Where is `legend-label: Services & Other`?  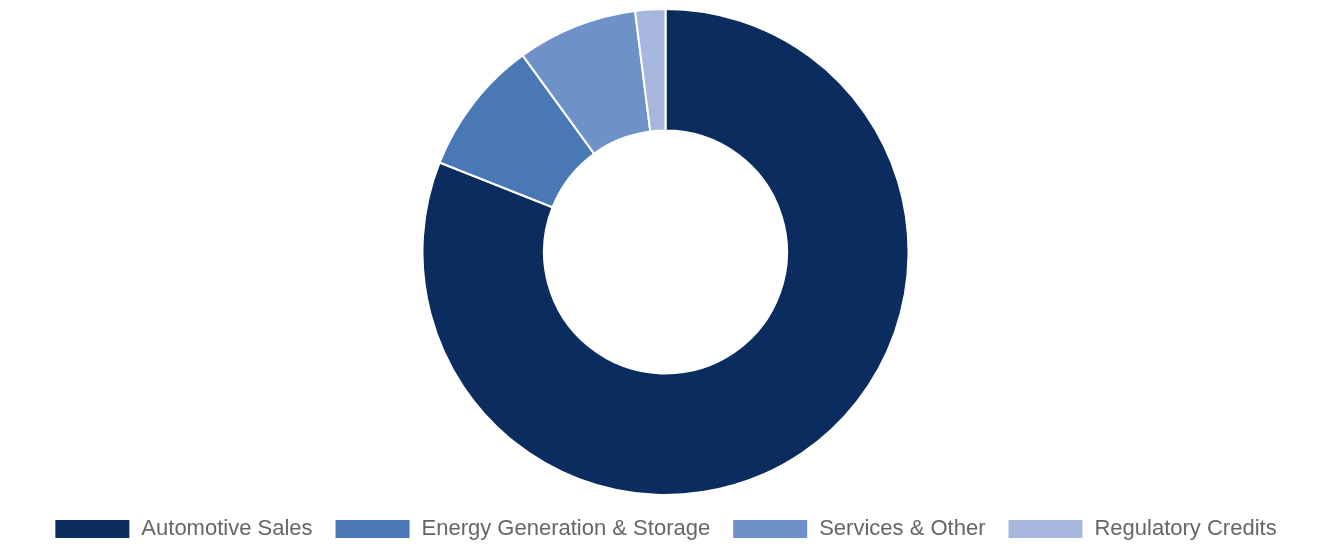
legend-label: Services & Other is located at coordinates (902, 528).